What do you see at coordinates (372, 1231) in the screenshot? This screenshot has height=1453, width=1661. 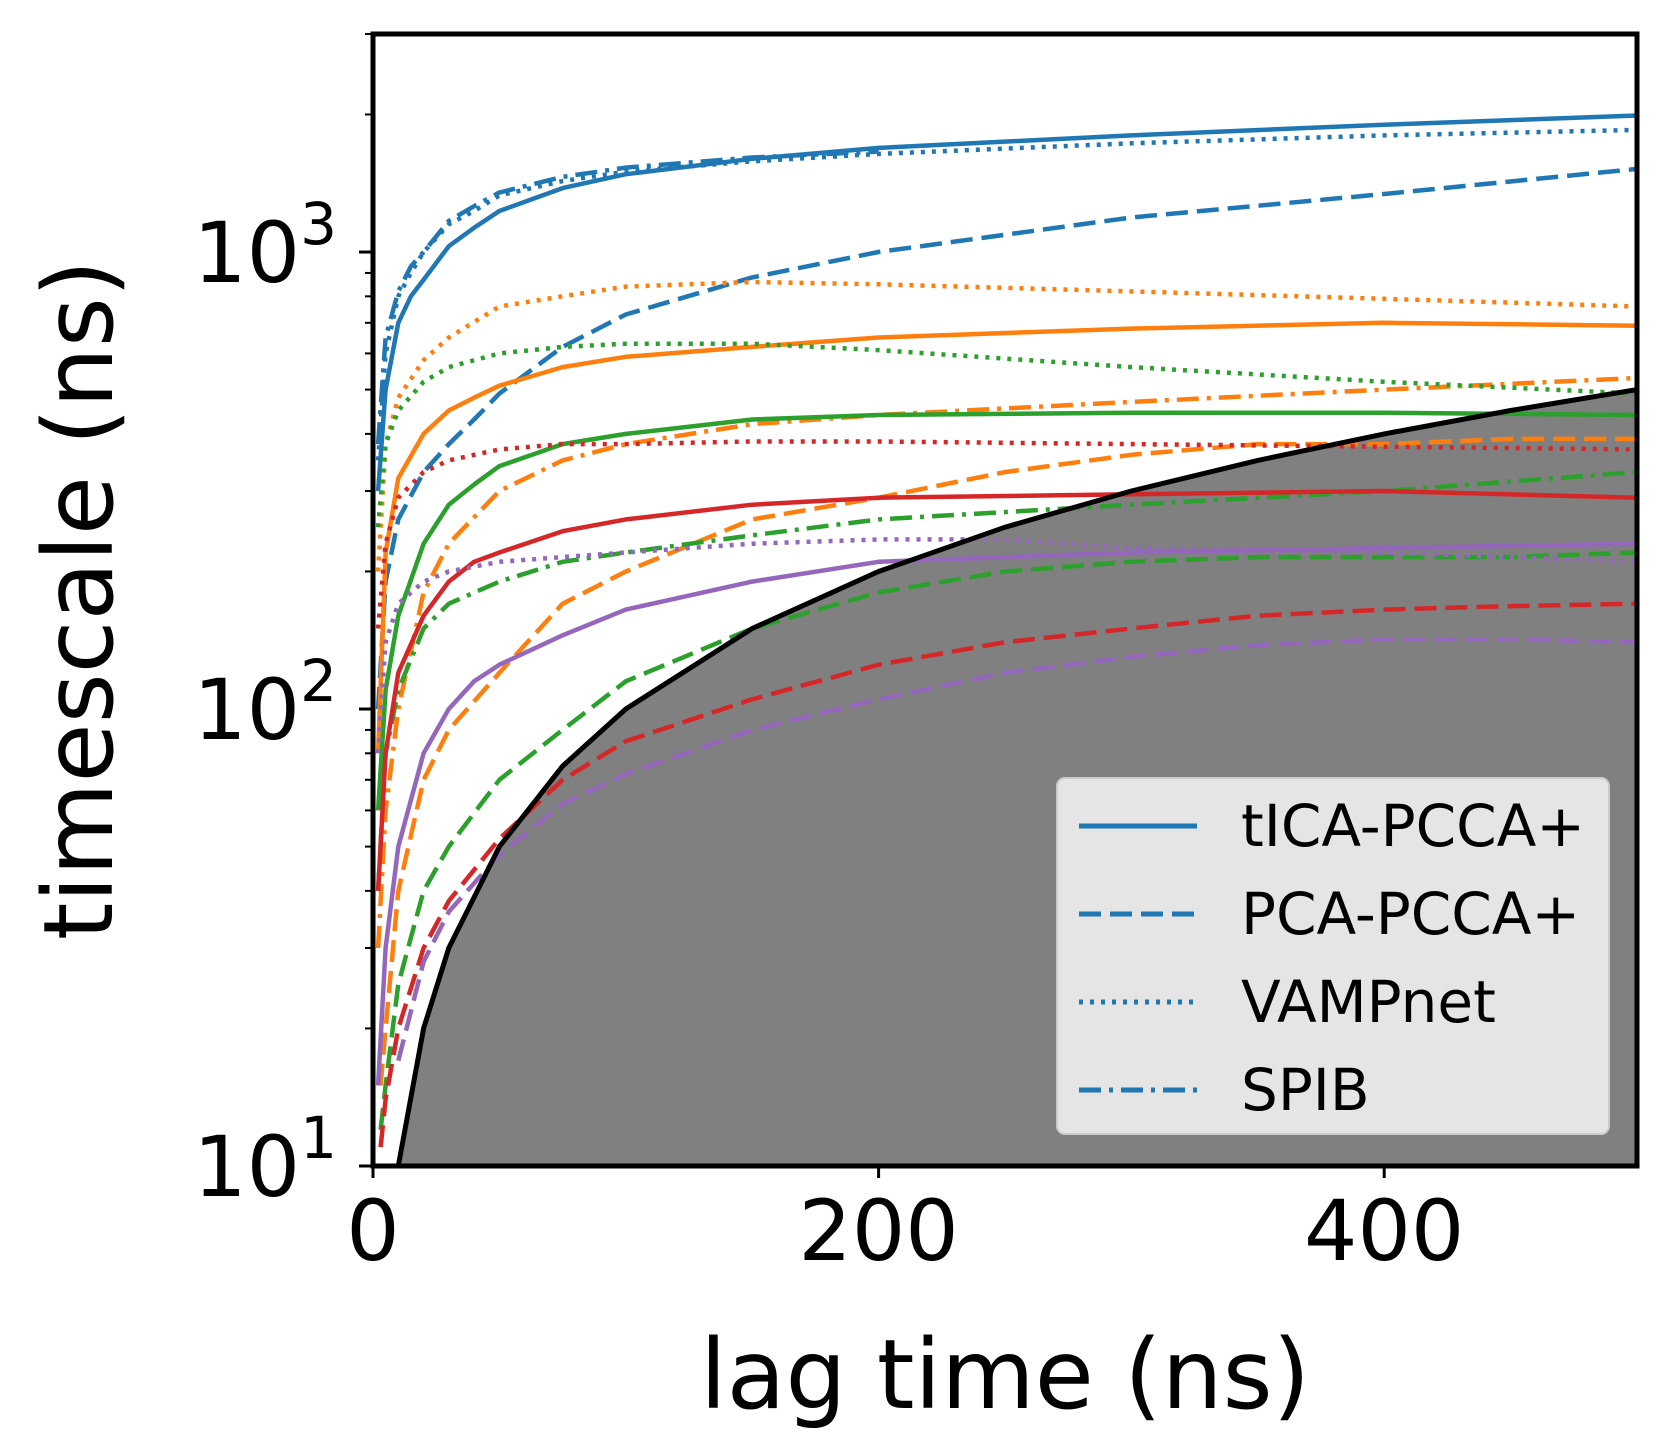 I see `x-tick-label: 0` at bounding box center [372, 1231].